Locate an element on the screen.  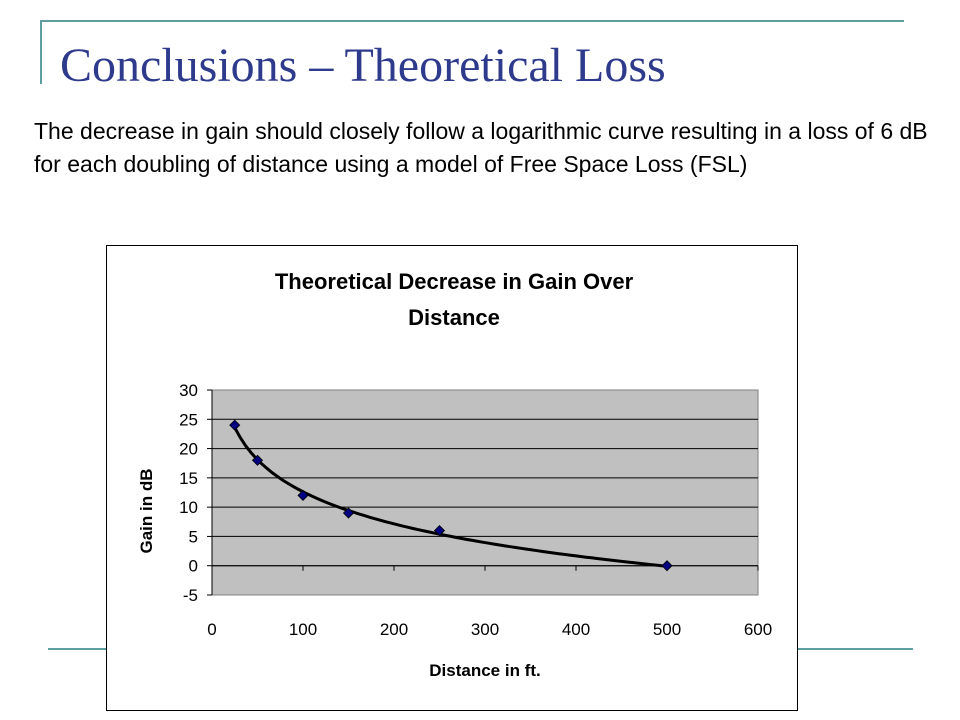
x-tick-label: 100 is located at coordinates (303, 629).